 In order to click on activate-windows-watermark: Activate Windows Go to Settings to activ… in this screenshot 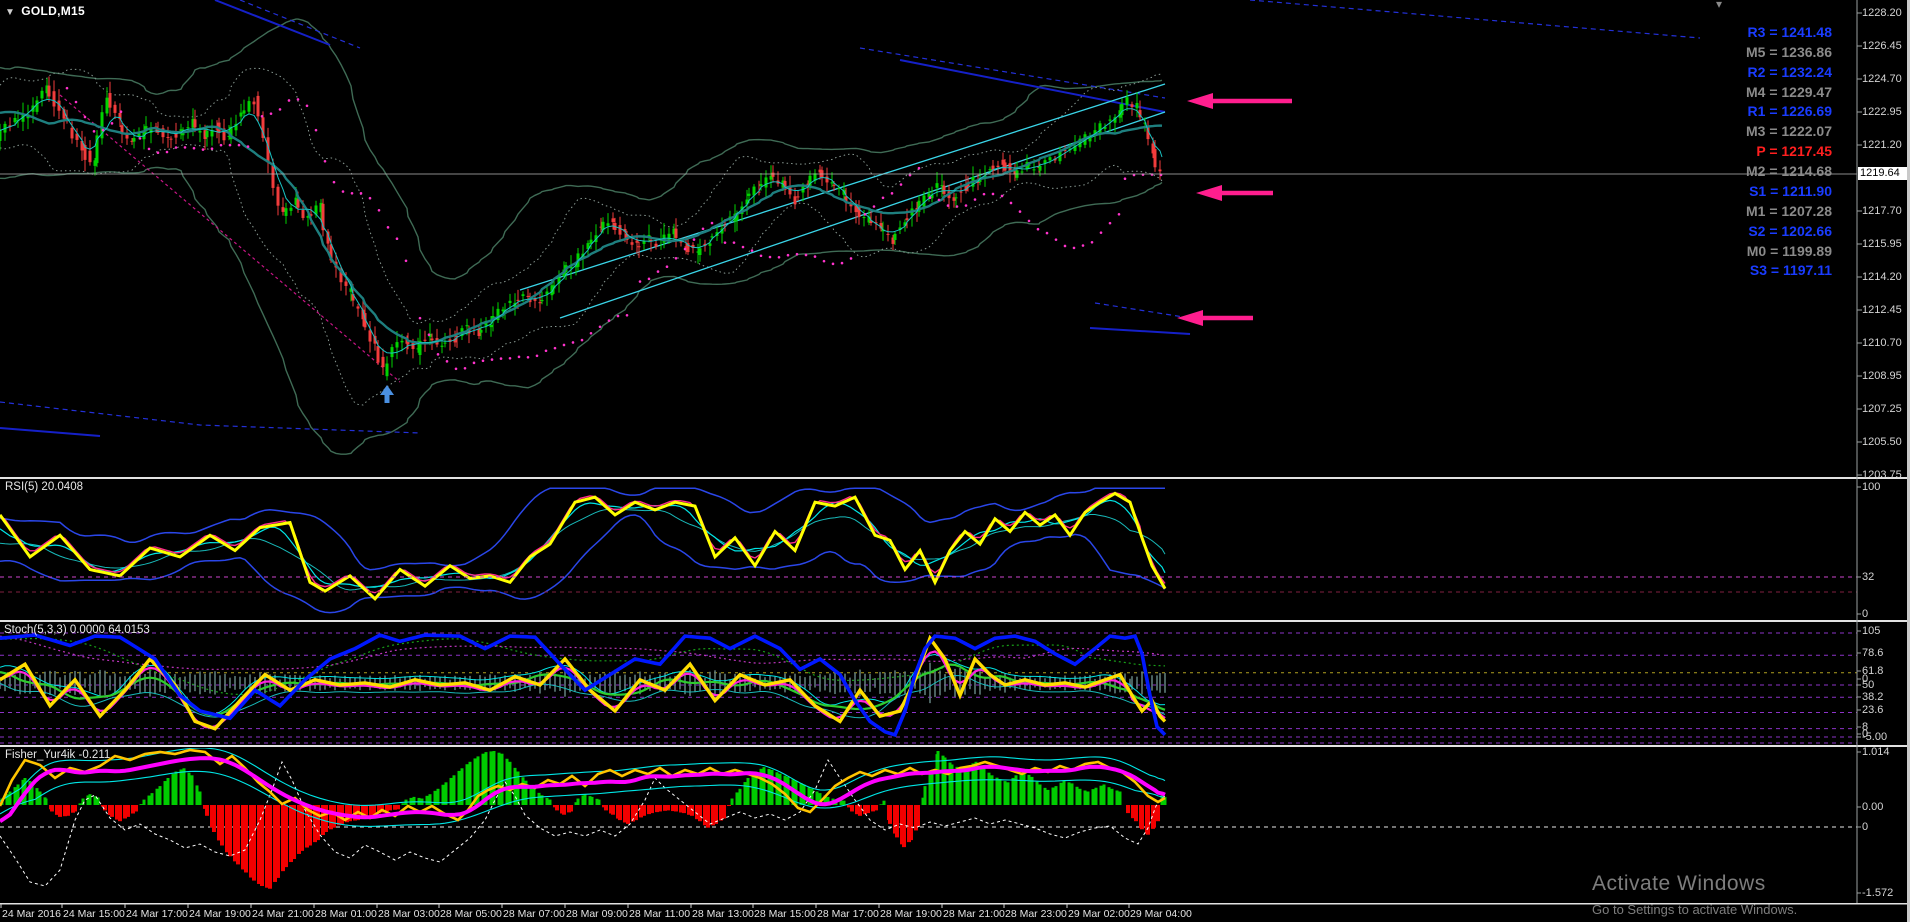, I will do `click(1695, 894)`.